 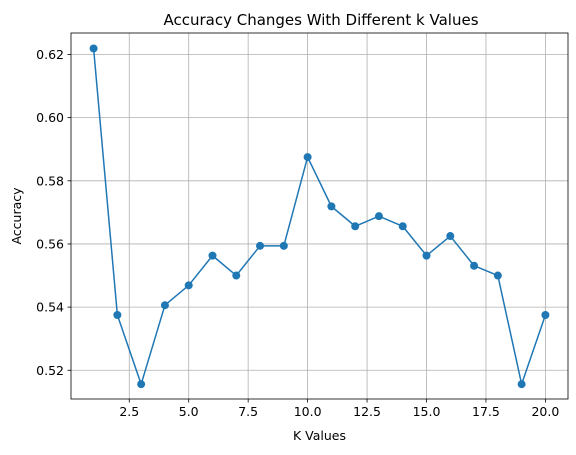 What do you see at coordinates (367, 411) in the screenshot?
I see `x-tick-label: 12.5` at bounding box center [367, 411].